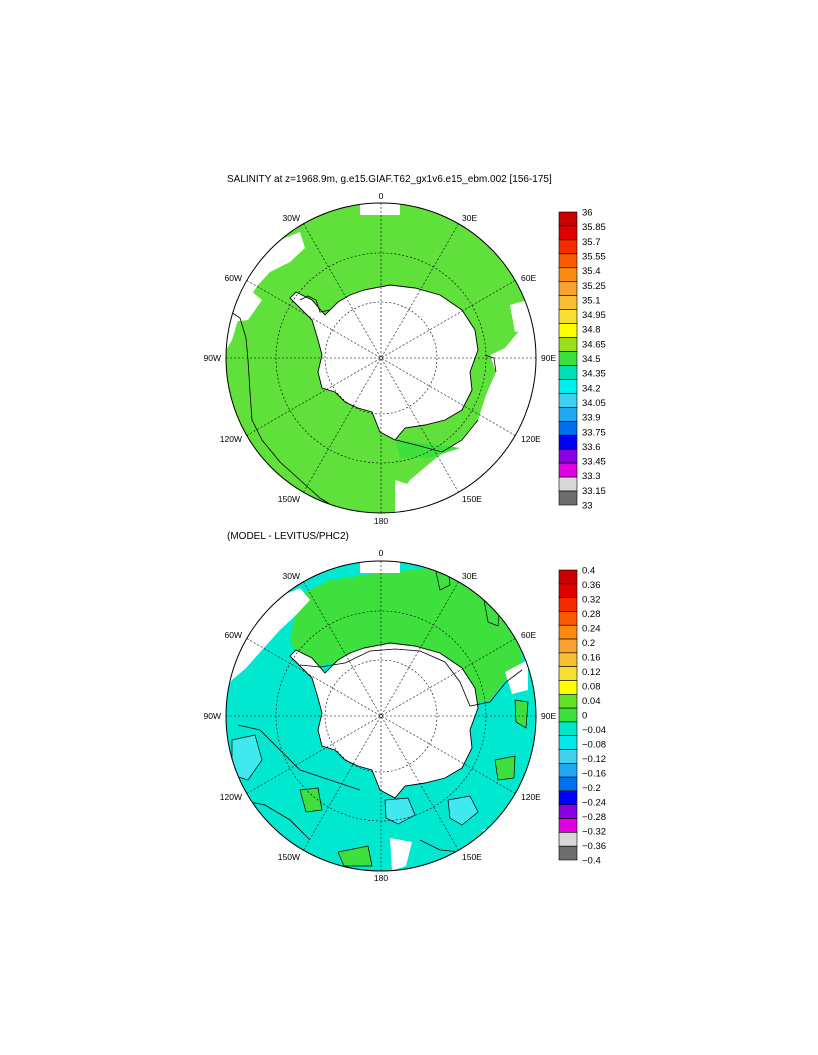 Image resolution: width=818 pixels, height=1055 pixels. Describe the element at coordinates (594, 403) in the screenshot. I see `colorbar-label: 34.05` at that location.